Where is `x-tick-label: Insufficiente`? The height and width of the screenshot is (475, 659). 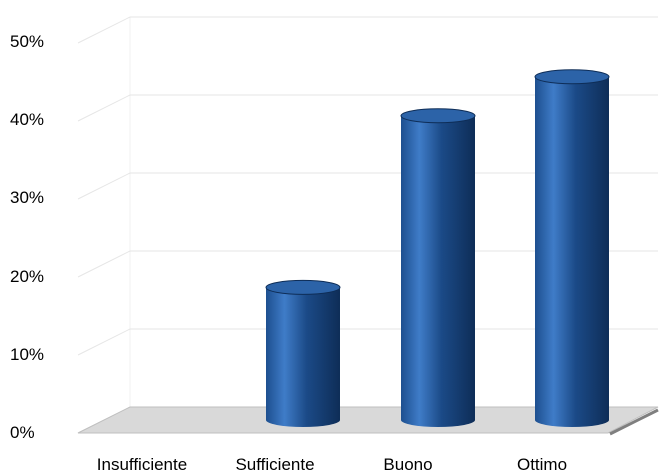 x-tick-label: Insufficiente is located at coordinates (142, 464).